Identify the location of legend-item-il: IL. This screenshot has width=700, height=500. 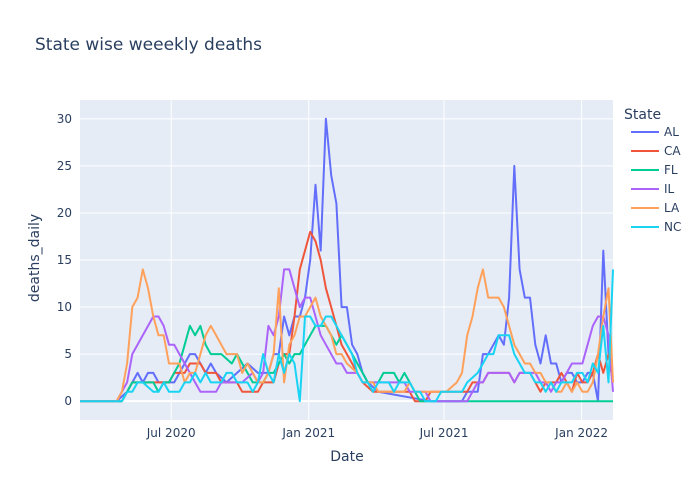
(669, 189).